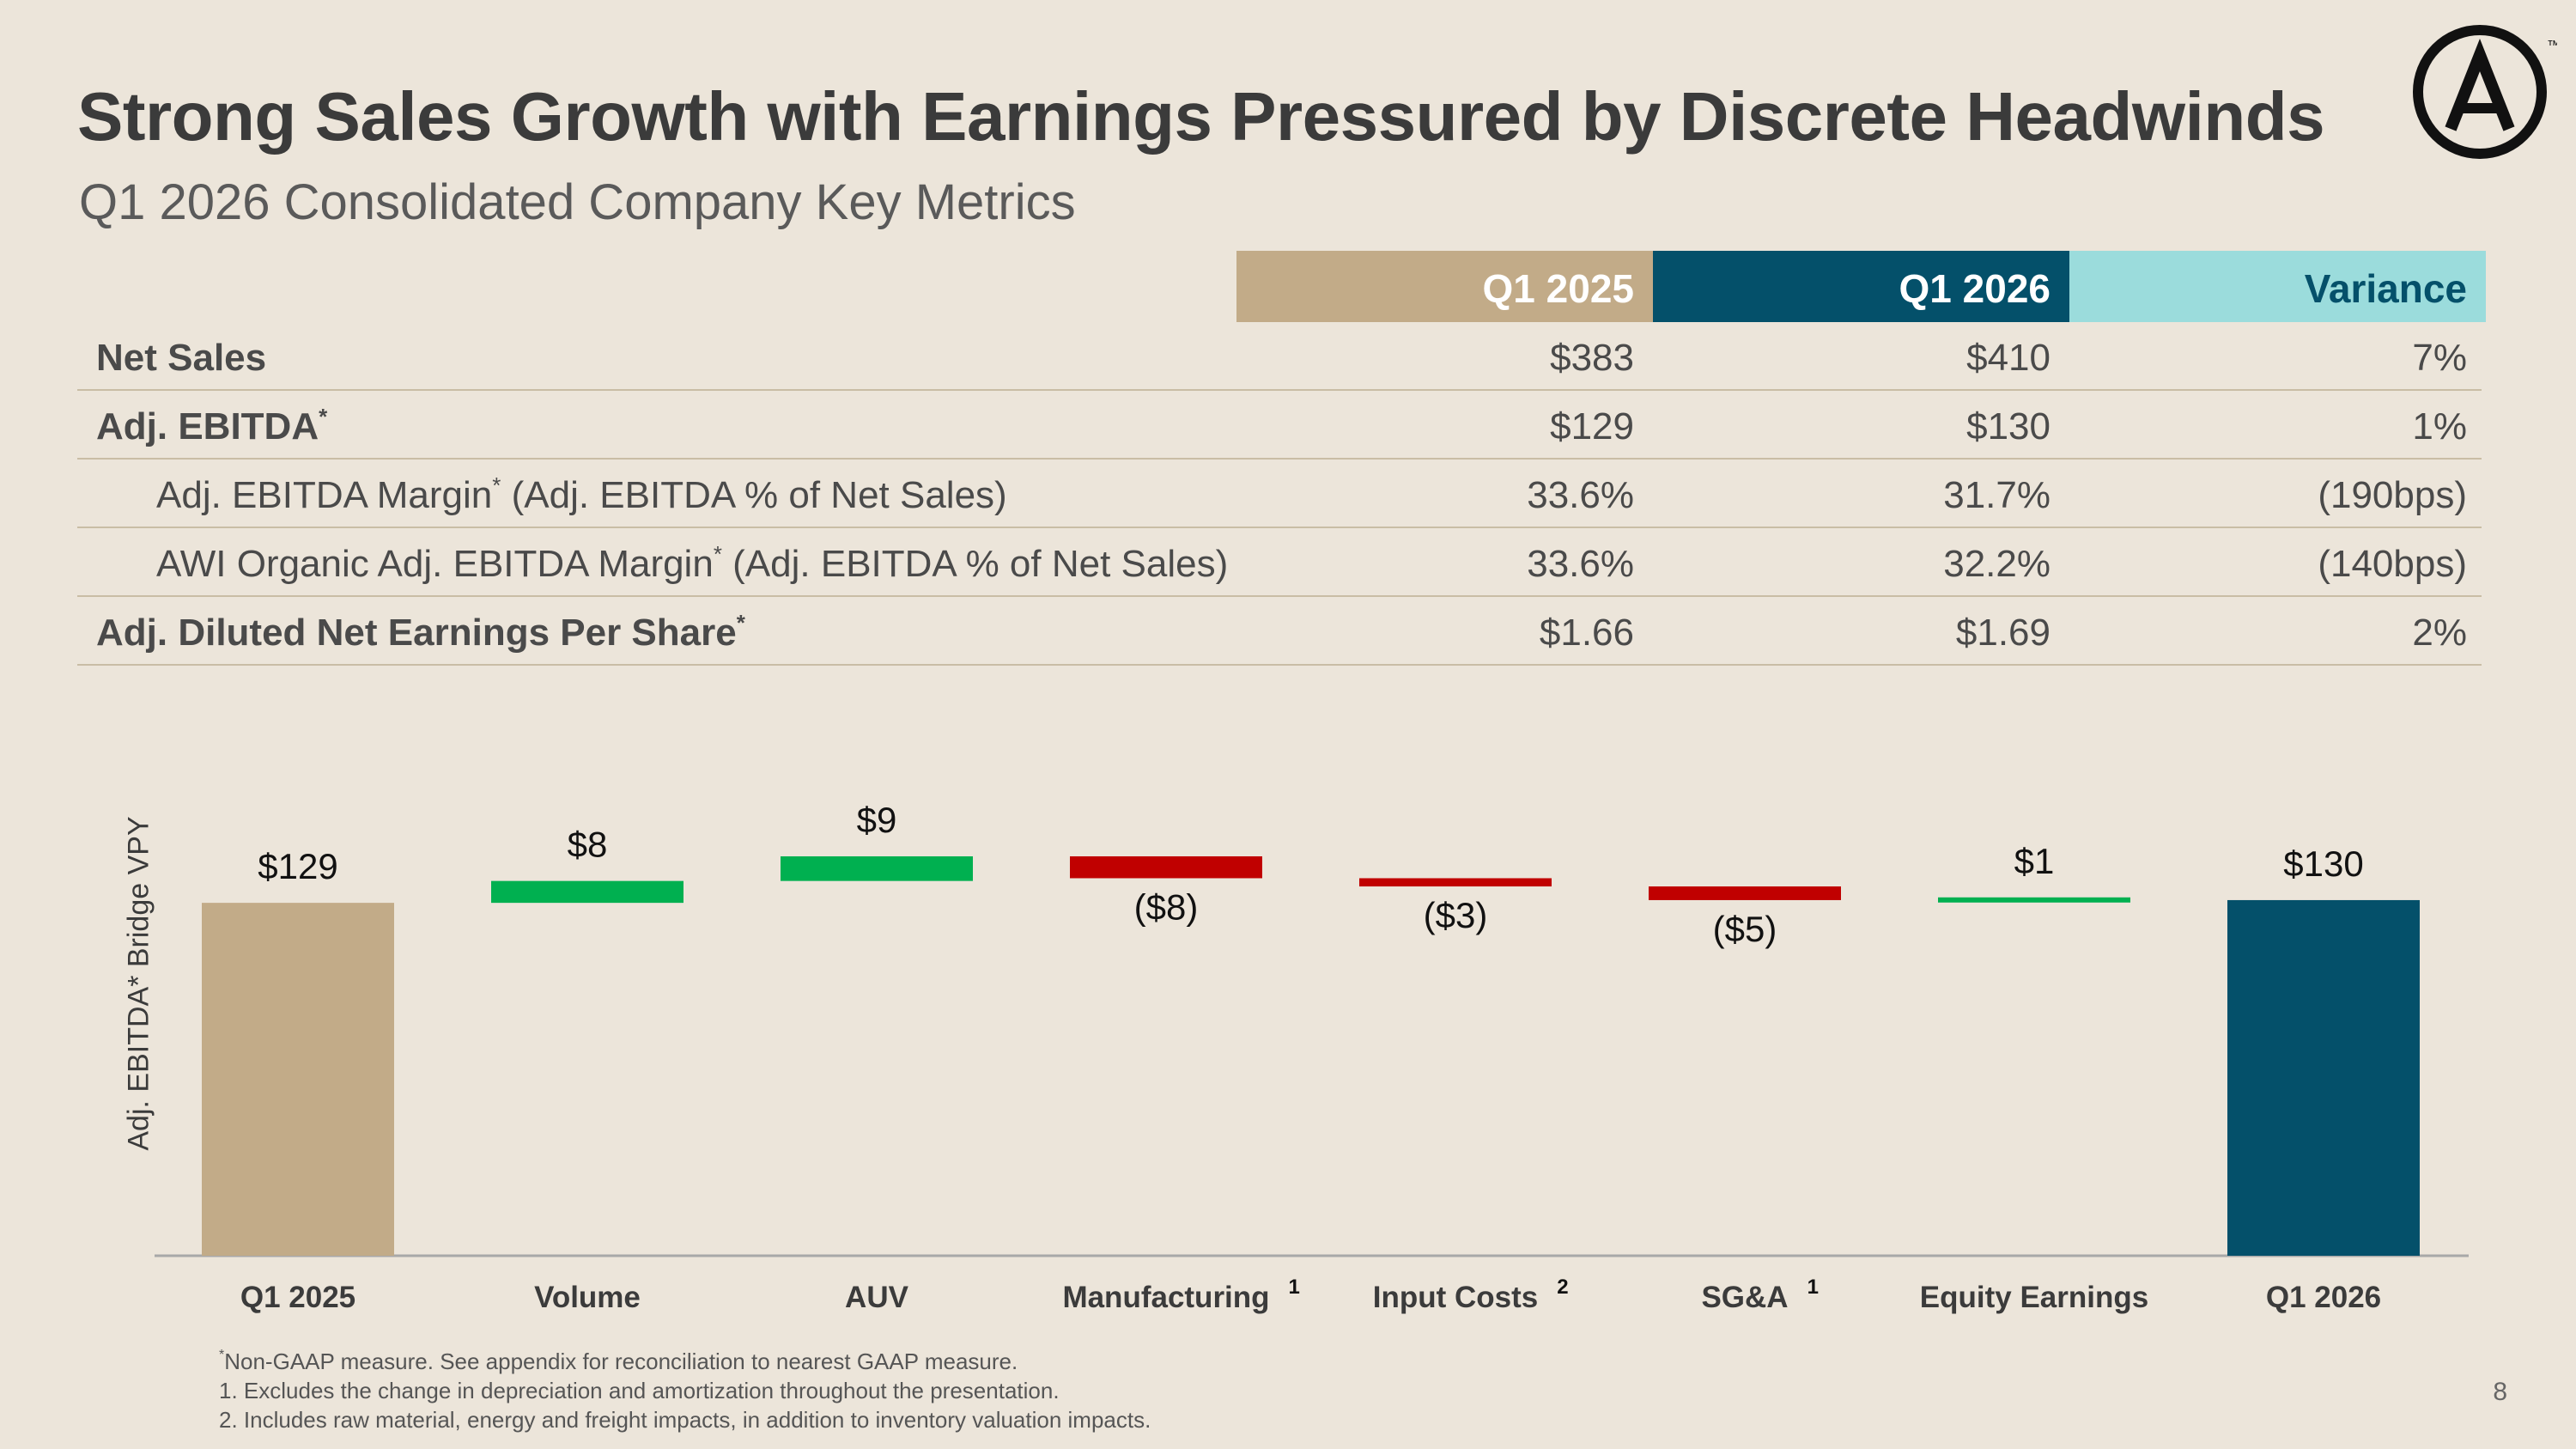  I want to click on cell-q1-2025: $383, so click(1592, 358).